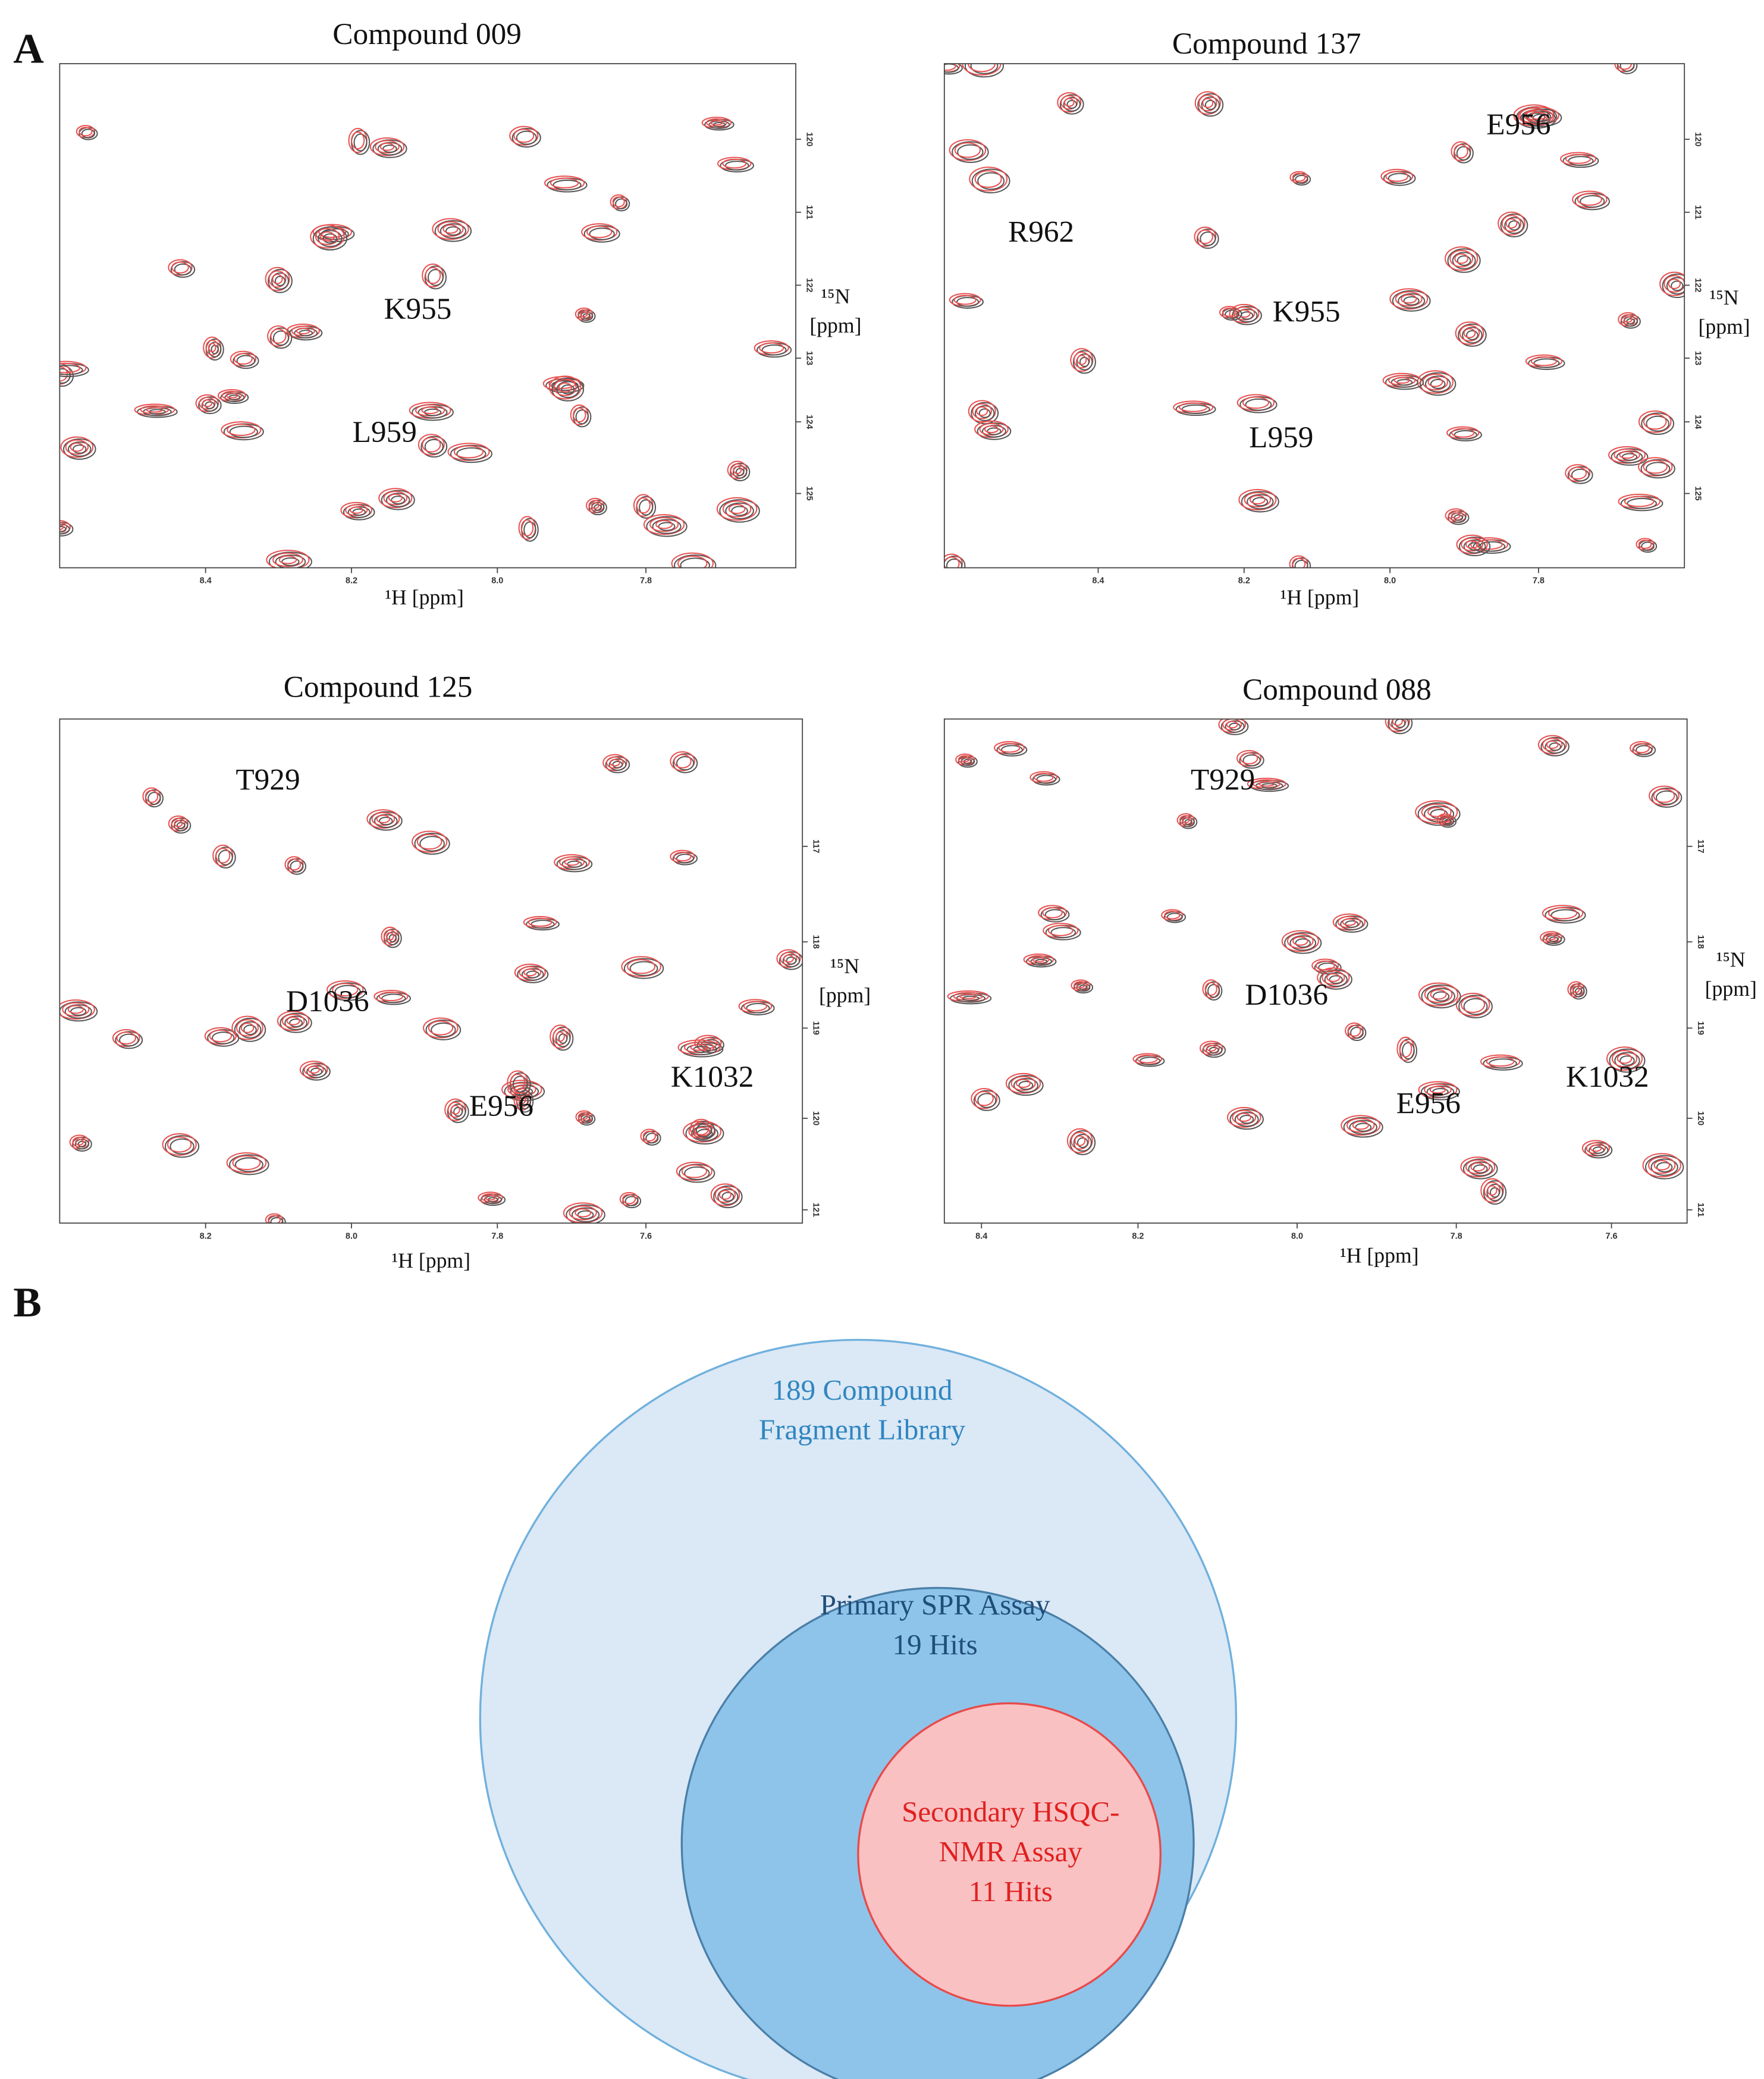  I want to click on x-tick-label: 8.2, so click(206, 1236).